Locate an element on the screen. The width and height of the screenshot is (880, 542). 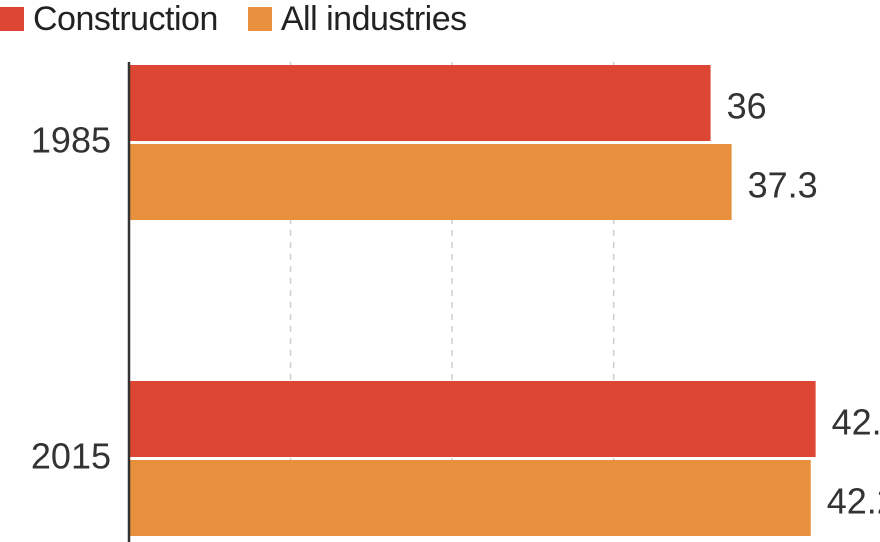
bar-construction-1985 is located at coordinates (420, 103).